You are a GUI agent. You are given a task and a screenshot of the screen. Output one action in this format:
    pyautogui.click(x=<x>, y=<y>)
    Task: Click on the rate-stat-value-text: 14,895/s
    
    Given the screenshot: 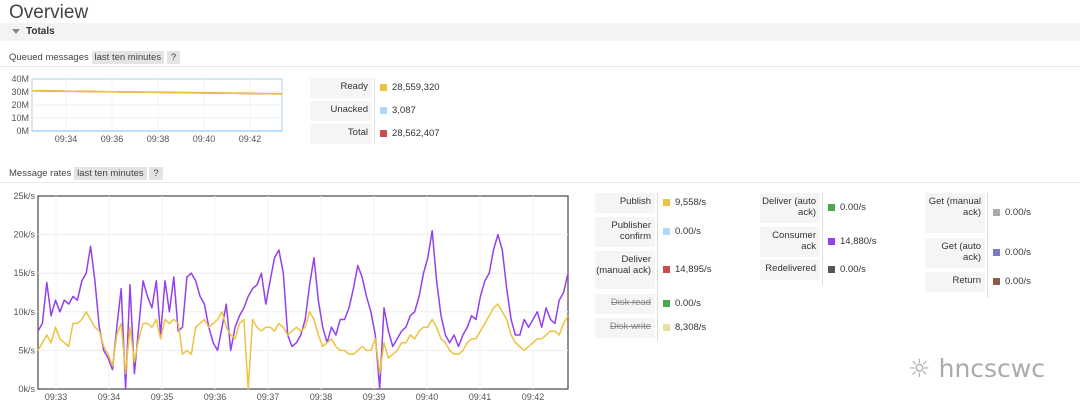 What is the action you would take?
    pyautogui.click(x=693, y=269)
    